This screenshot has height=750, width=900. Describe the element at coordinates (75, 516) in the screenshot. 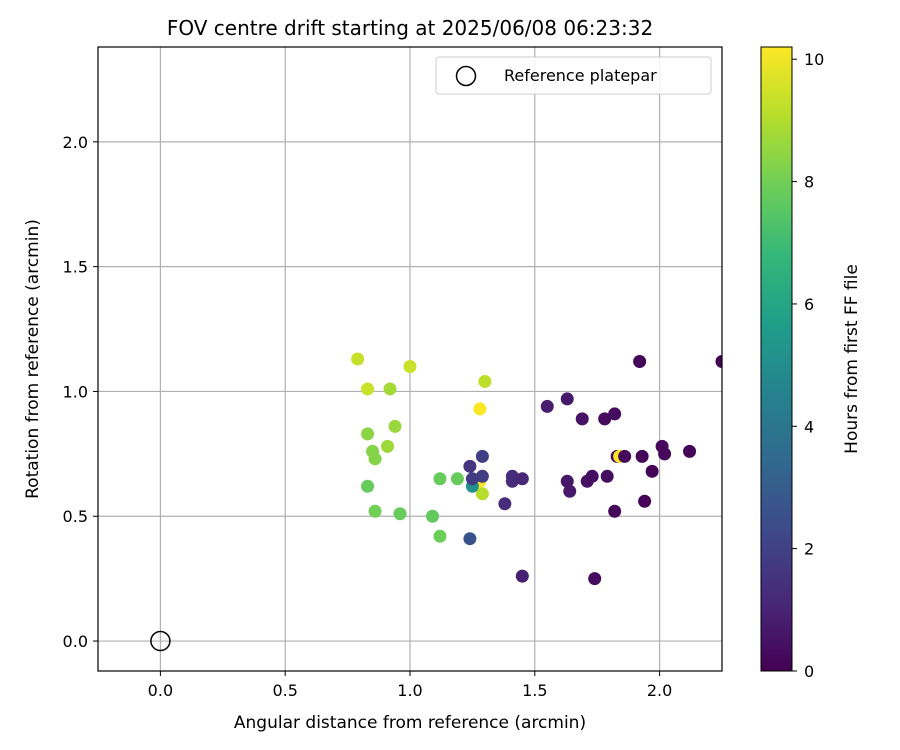

I see `y-tick-label: 0.5` at that location.